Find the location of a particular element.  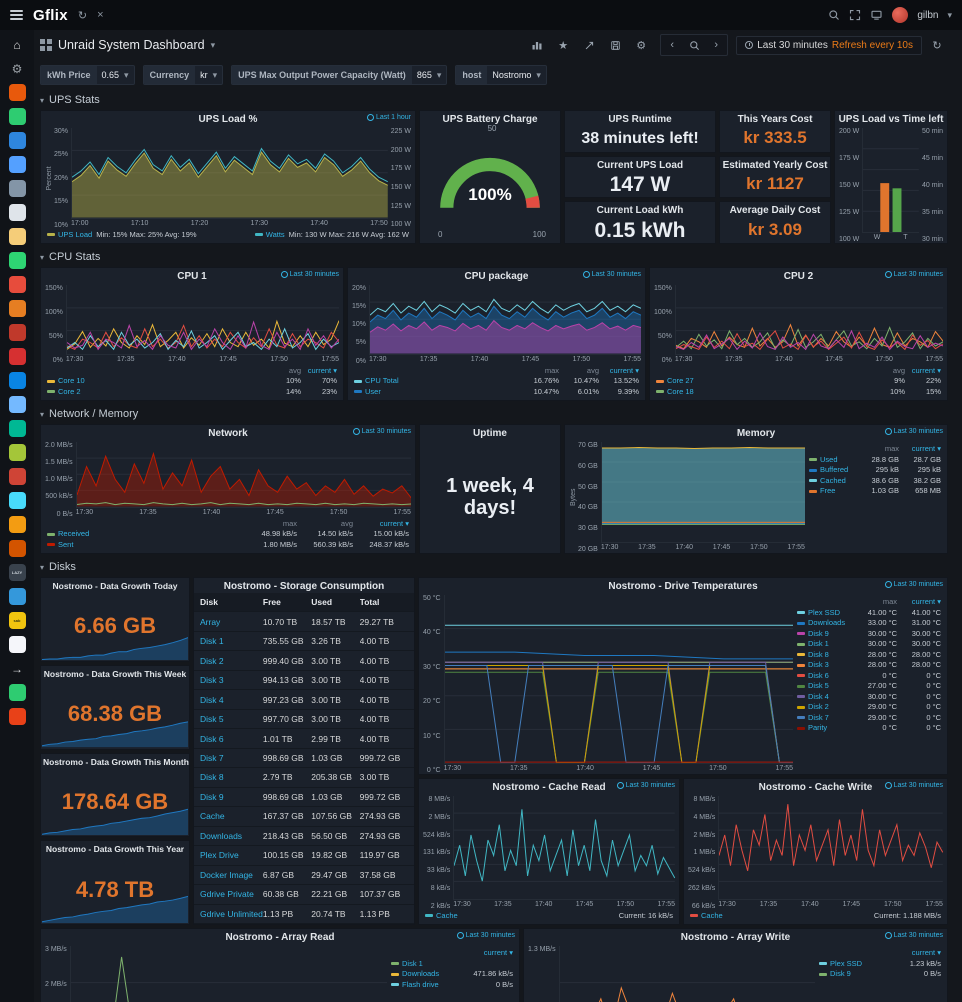

panel-title: Estimated Yearly Cost is located at coordinates (775, 165).